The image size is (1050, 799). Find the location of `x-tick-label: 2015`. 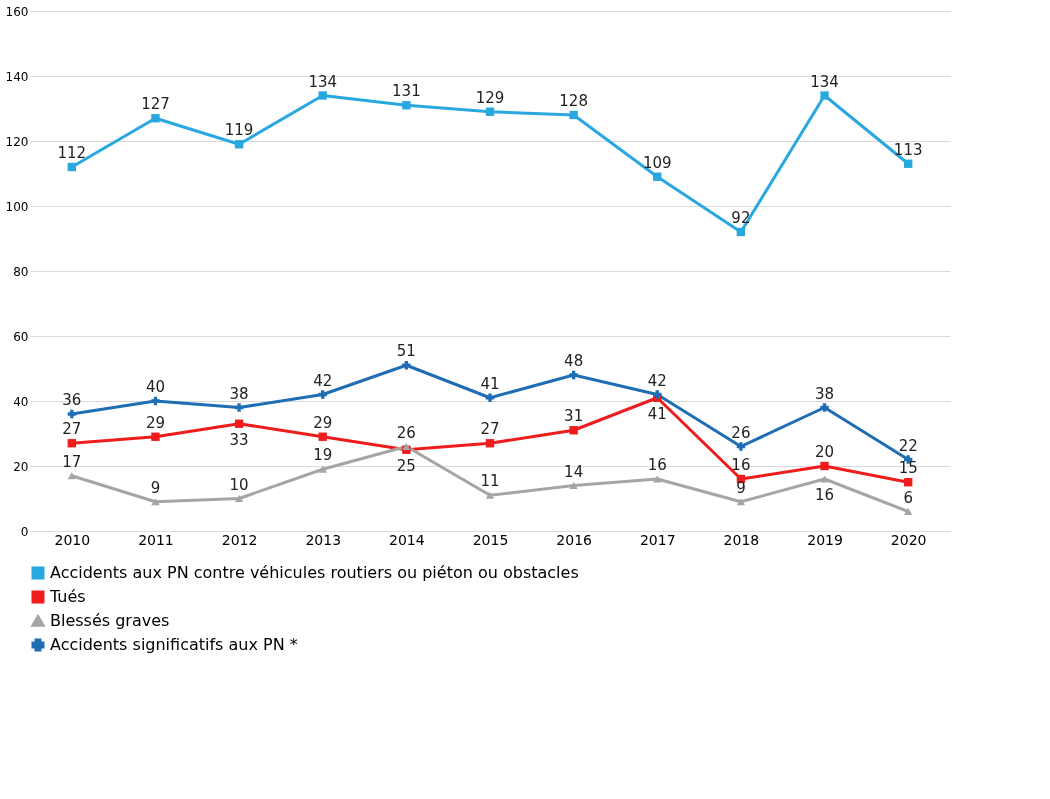

x-tick-label: 2015 is located at coordinates (490, 539).